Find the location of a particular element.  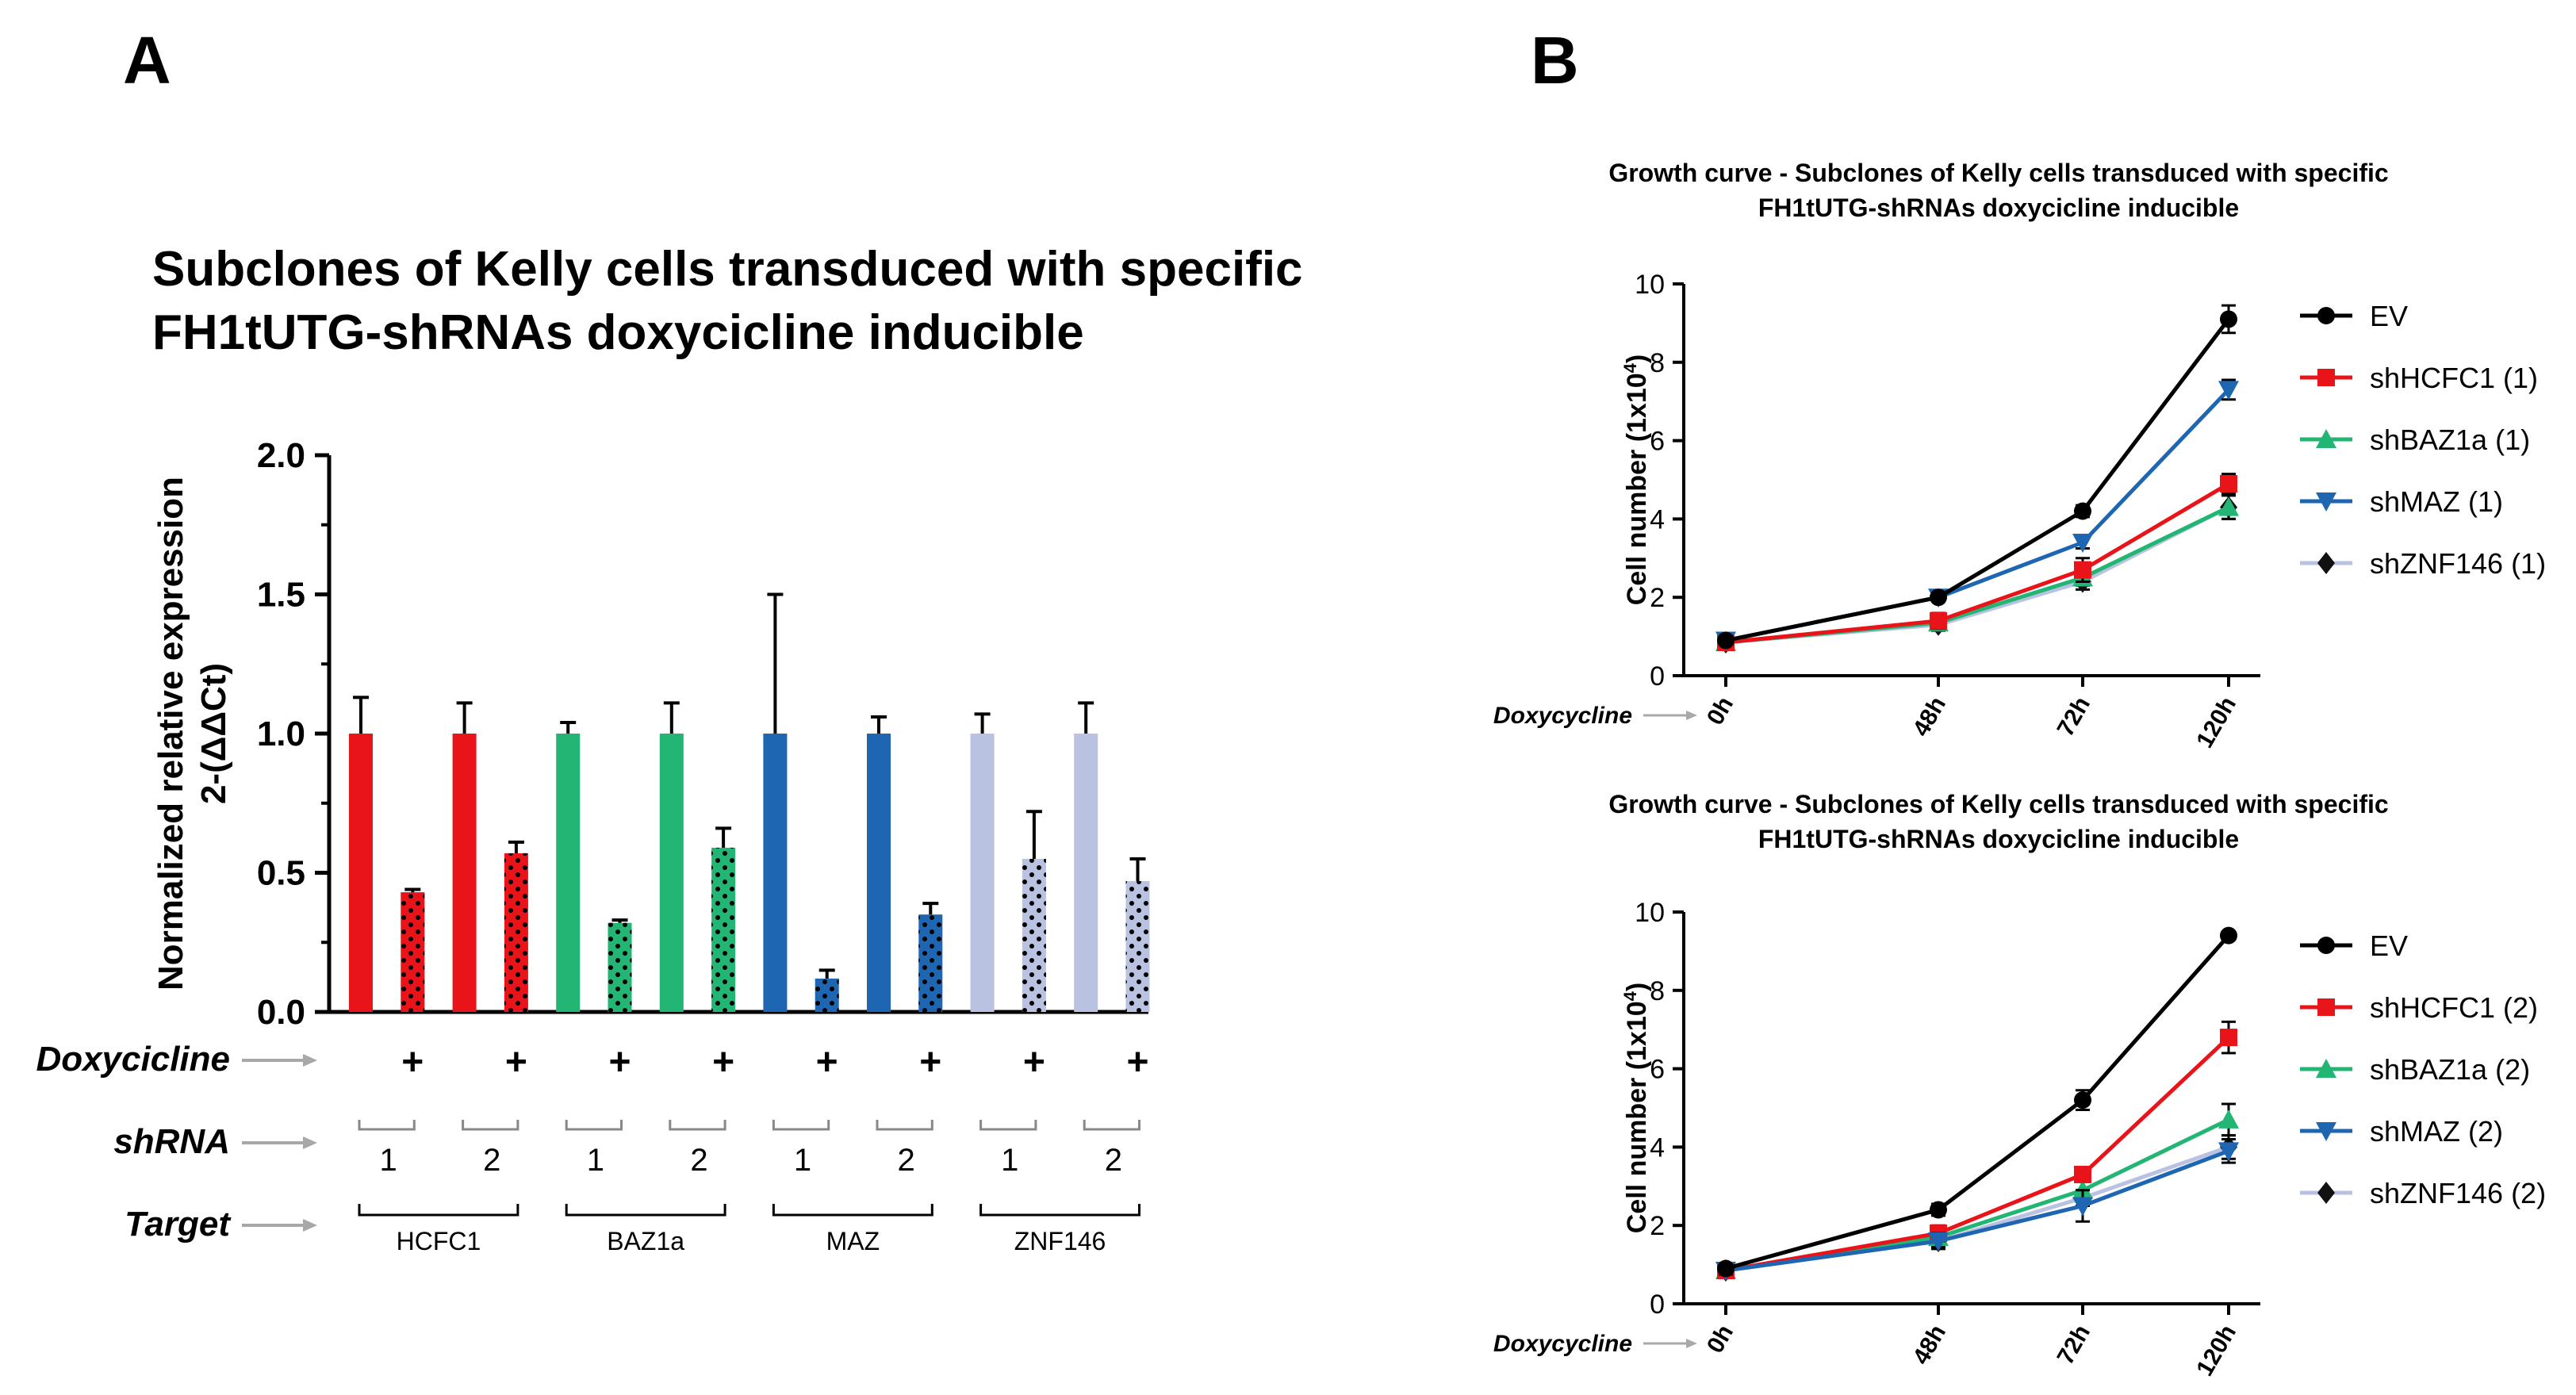

bar-chart-title-line2: FH1tUTG-shRNAs doxycicline inducible is located at coordinates (618, 332).